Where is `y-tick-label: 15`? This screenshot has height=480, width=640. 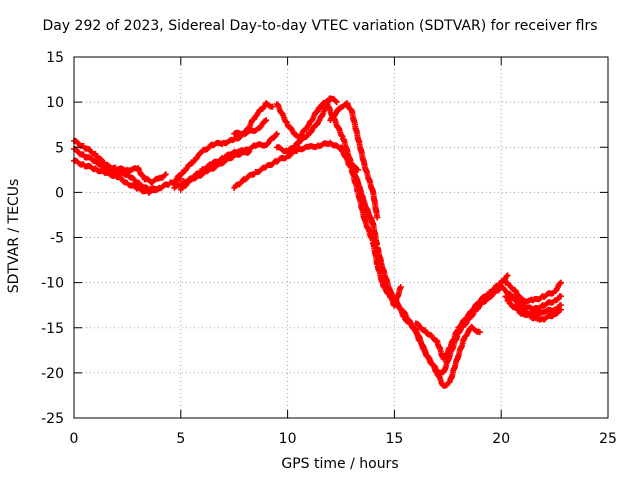 y-tick-label: 15 is located at coordinates (55, 58).